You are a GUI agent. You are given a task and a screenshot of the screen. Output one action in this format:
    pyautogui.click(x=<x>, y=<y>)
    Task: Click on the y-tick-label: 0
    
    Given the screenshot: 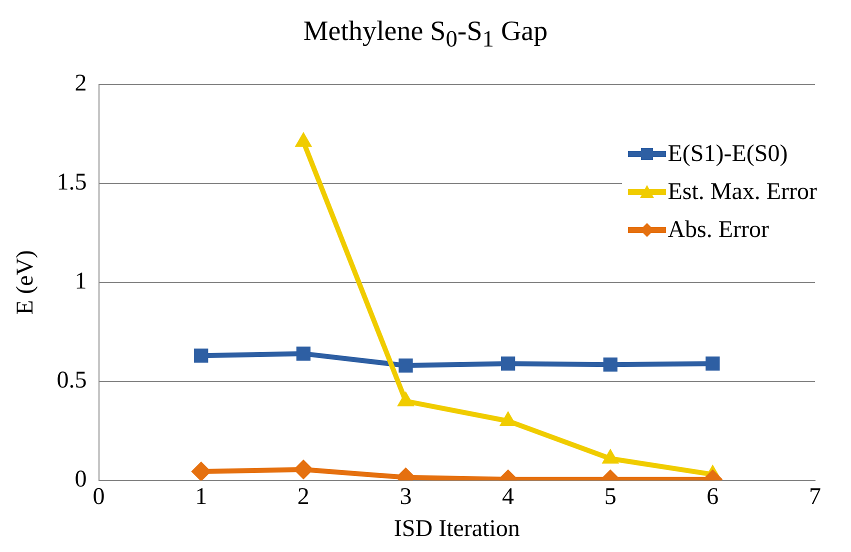 What is the action you would take?
    pyautogui.click(x=80, y=479)
    